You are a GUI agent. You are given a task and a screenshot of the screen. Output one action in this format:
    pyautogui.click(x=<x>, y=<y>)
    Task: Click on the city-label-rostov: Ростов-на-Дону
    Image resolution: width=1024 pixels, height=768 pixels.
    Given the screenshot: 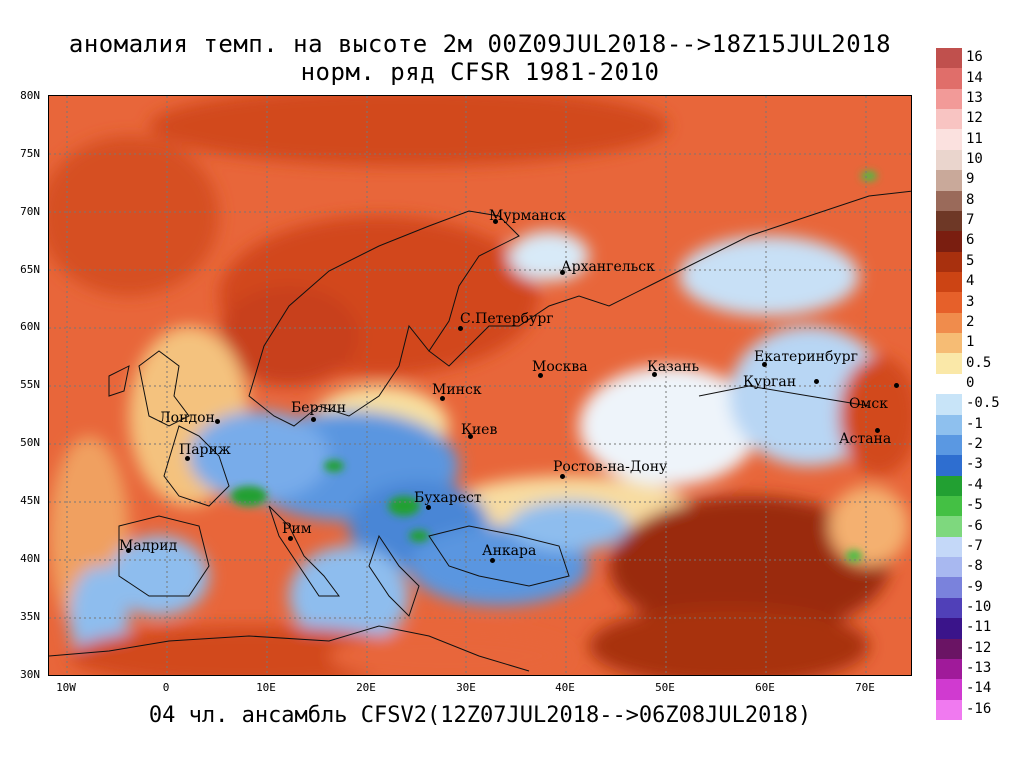 What is the action you would take?
    pyautogui.click(x=610, y=467)
    